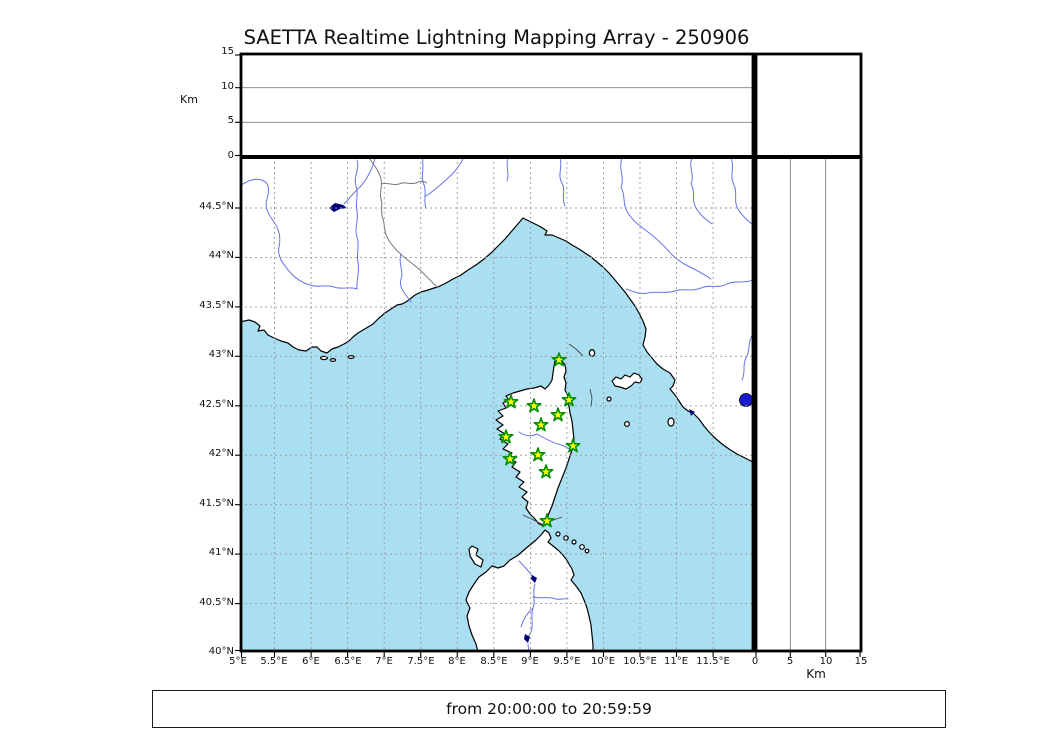 This screenshot has height=750, width=1050. What do you see at coordinates (227, 86) in the screenshot?
I see `alt-tick-10: 10` at bounding box center [227, 86].